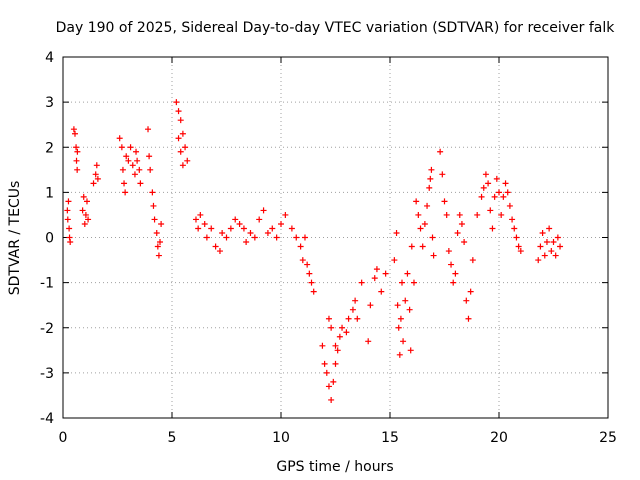  I want to click on y-tick-label: 4, so click(49, 58).